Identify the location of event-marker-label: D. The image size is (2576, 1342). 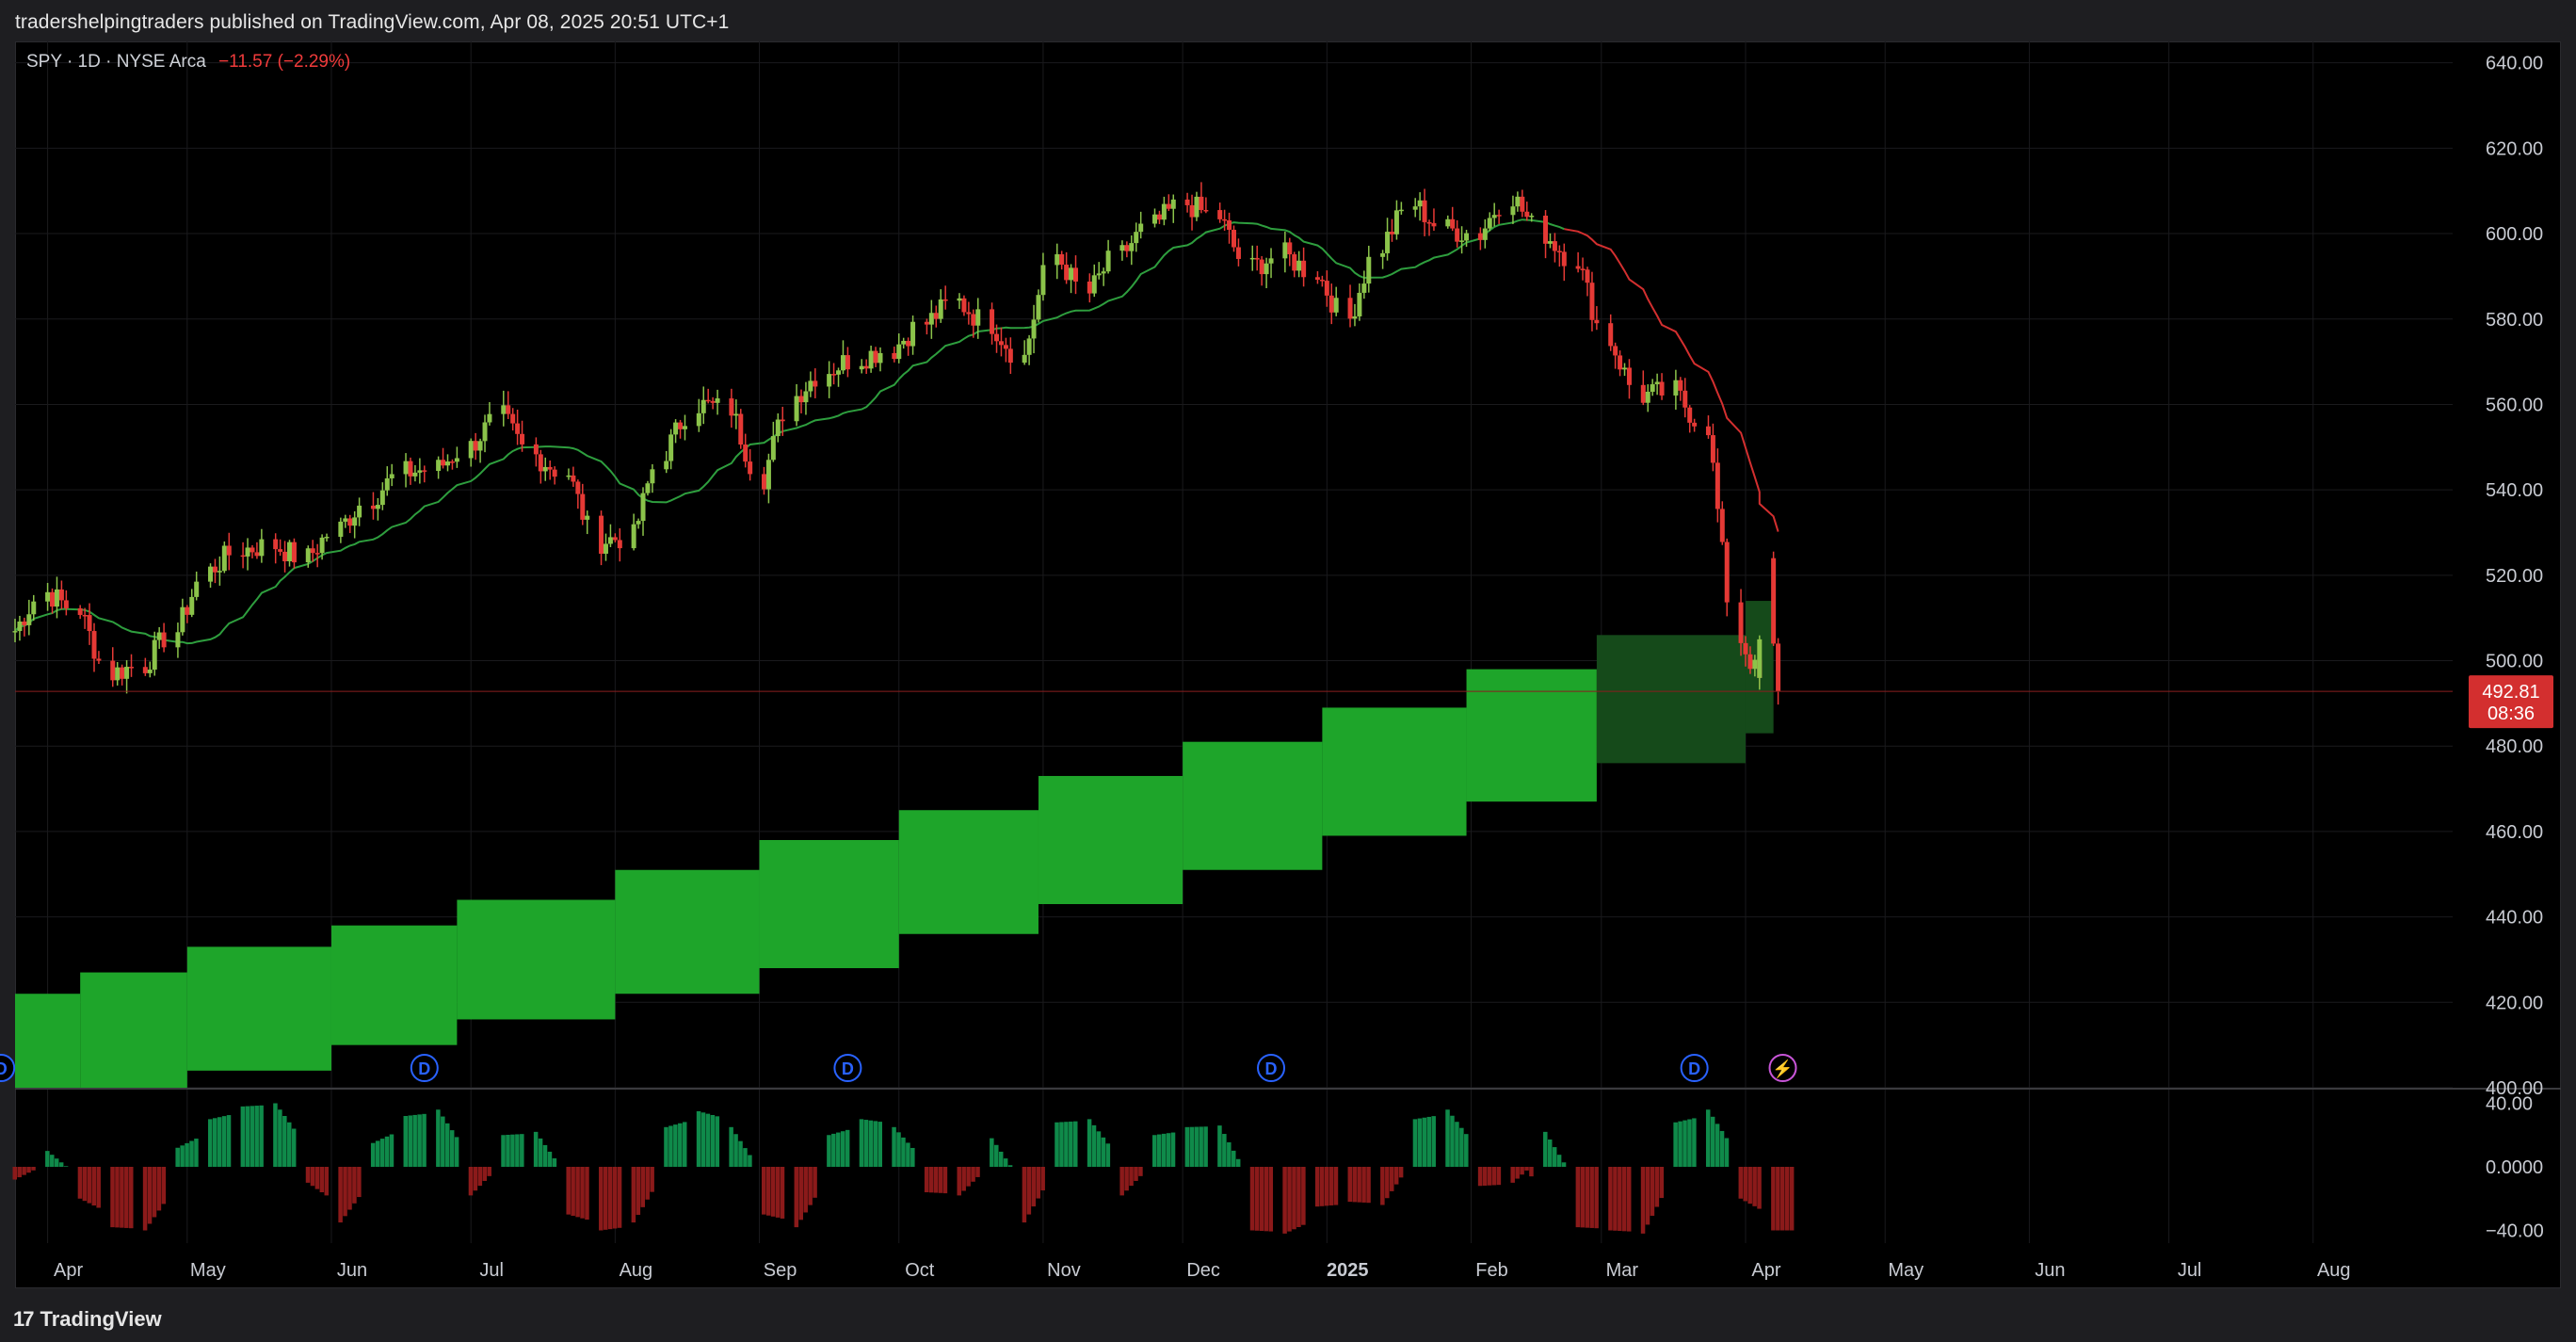
(848, 1068).